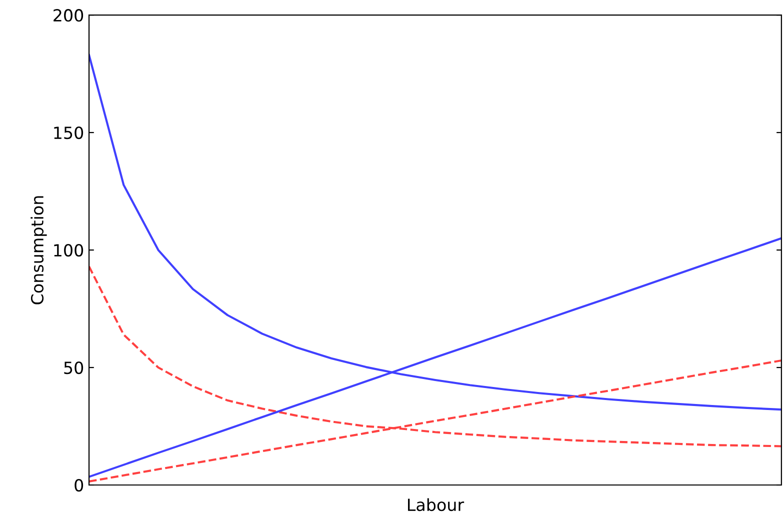 The image size is (783, 519). Describe the element at coordinates (38, 250) in the screenshot. I see `y-axis-title: Consumption` at that location.